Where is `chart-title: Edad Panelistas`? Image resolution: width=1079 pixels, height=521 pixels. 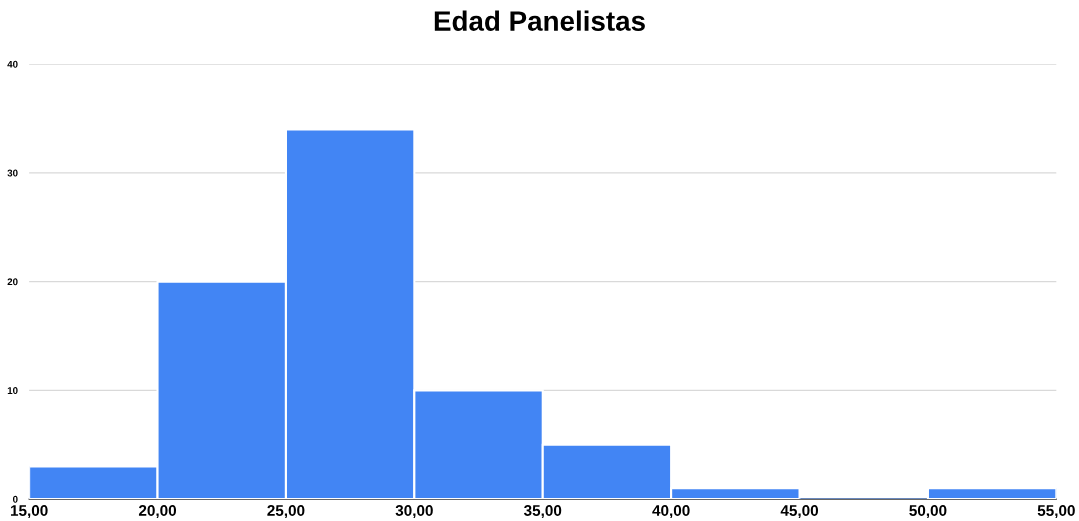
chart-title: Edad Panelistas is located at coordinates (539, 20).